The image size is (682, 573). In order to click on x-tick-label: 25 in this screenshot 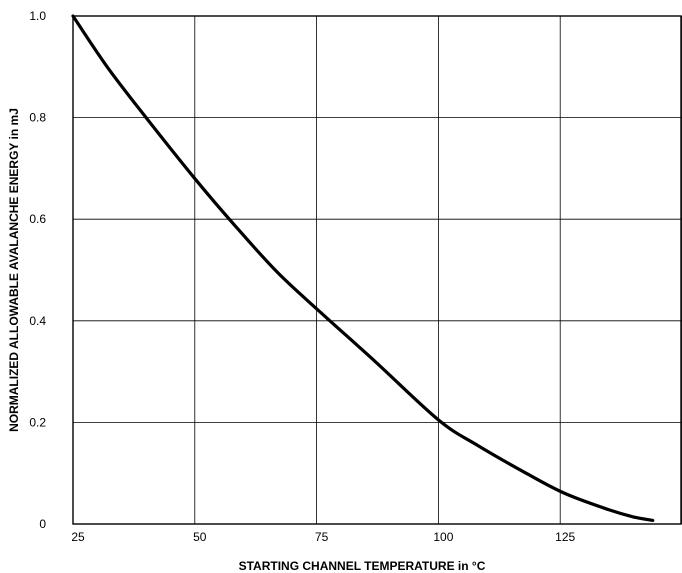, I will do `click(78, 537)`.